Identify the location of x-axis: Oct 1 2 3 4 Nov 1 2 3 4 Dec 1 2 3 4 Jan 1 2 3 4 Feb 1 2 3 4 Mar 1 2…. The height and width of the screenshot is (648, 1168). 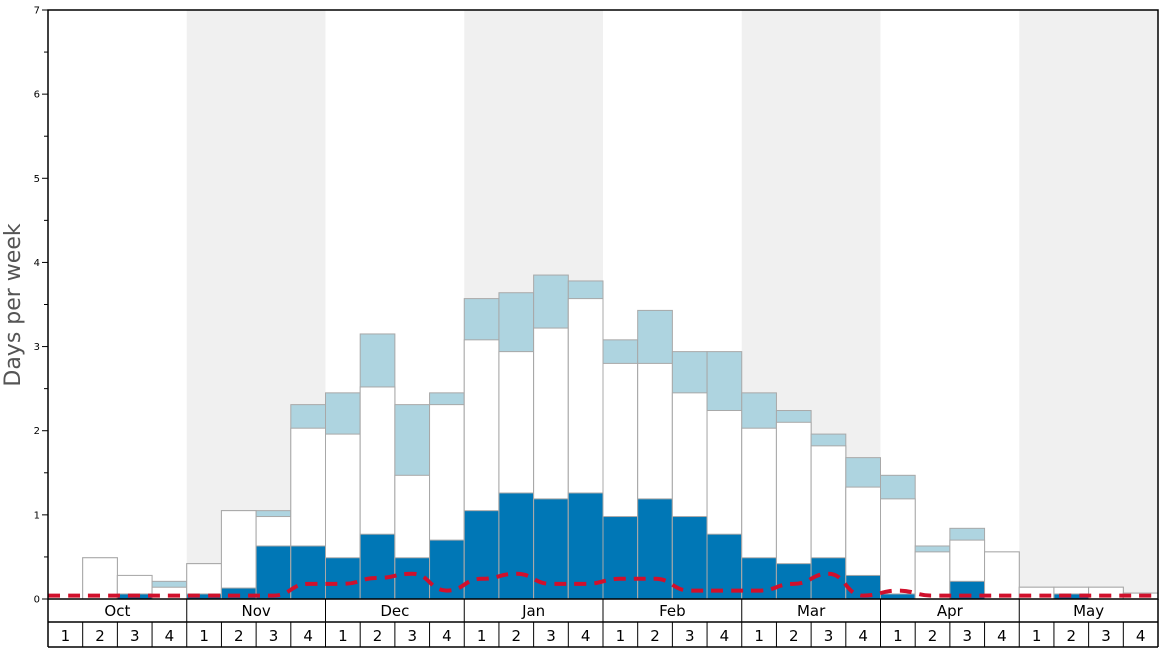
(603, 623).